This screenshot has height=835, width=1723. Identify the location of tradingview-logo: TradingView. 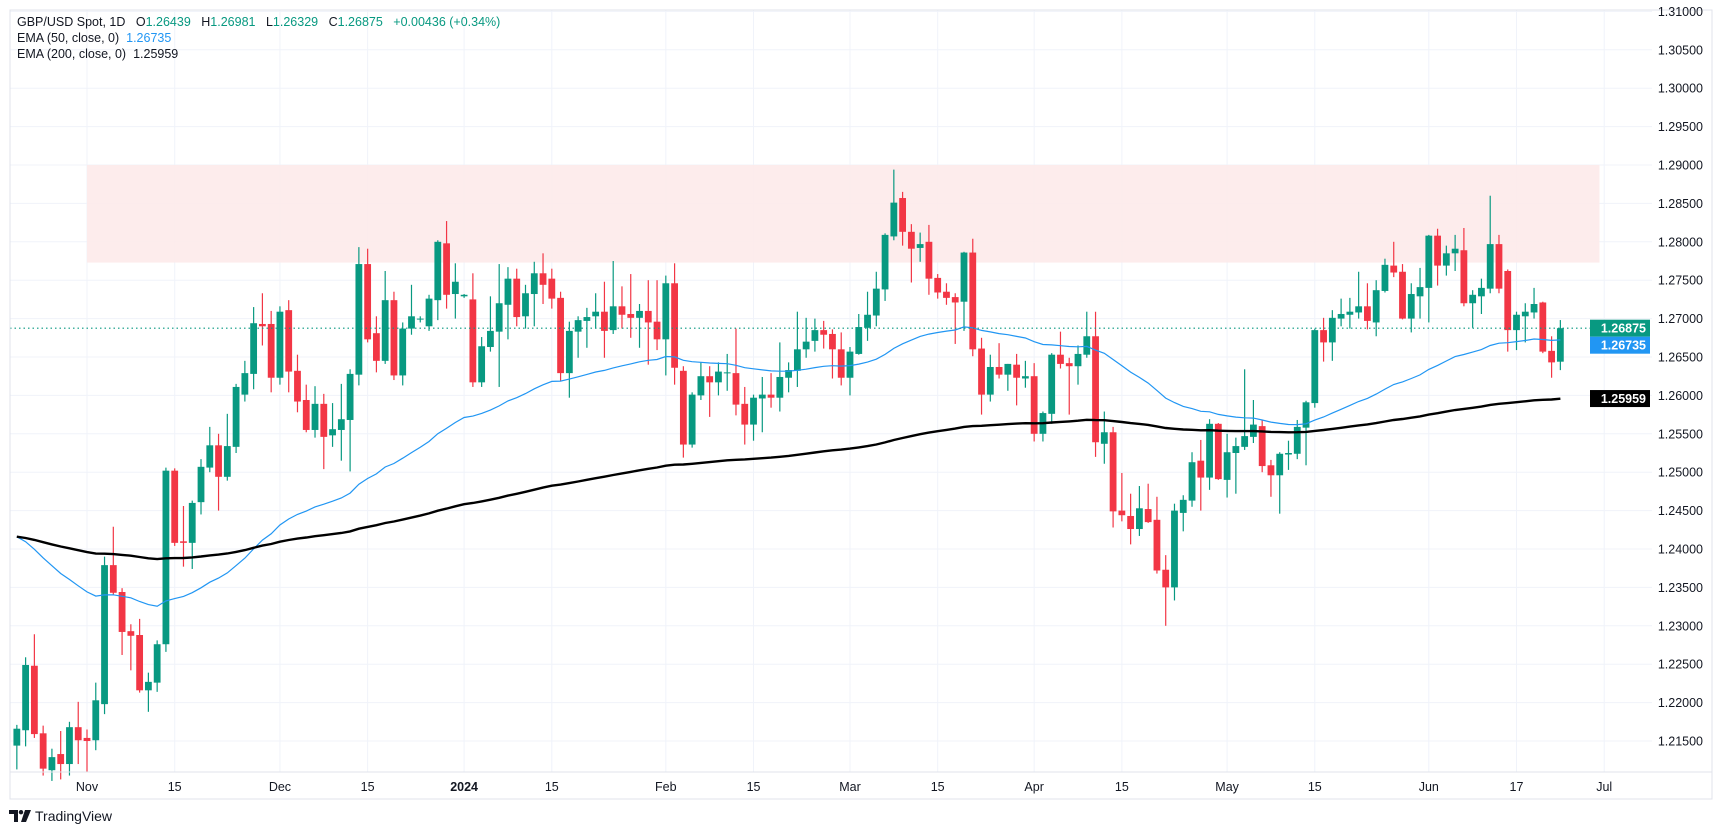
(60, 816).